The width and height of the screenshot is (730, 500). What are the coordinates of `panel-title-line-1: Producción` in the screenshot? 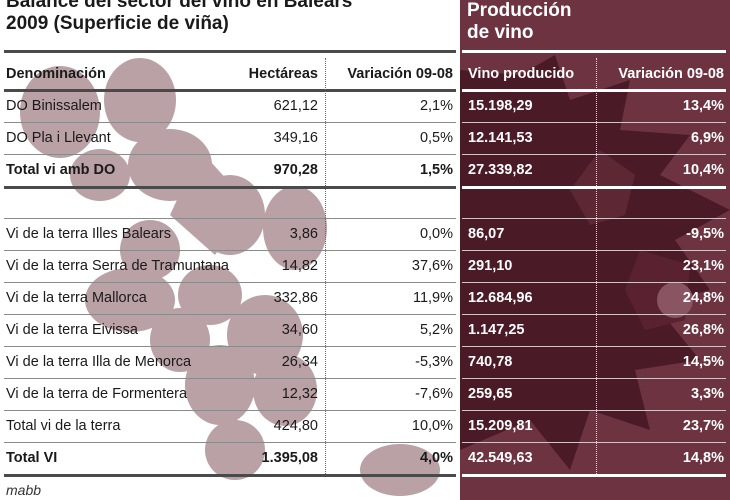 It's located at (519, 10).